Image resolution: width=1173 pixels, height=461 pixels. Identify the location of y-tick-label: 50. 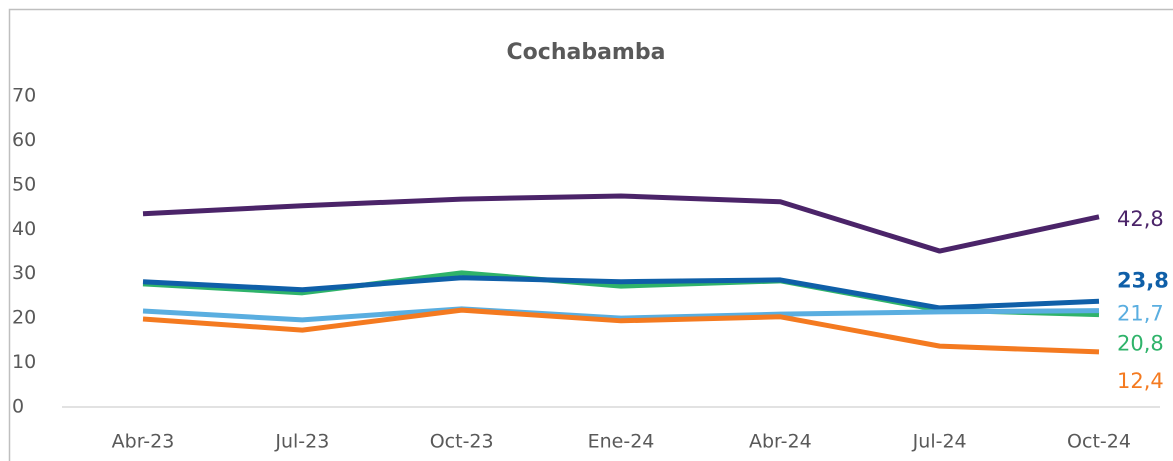
(24, 184).